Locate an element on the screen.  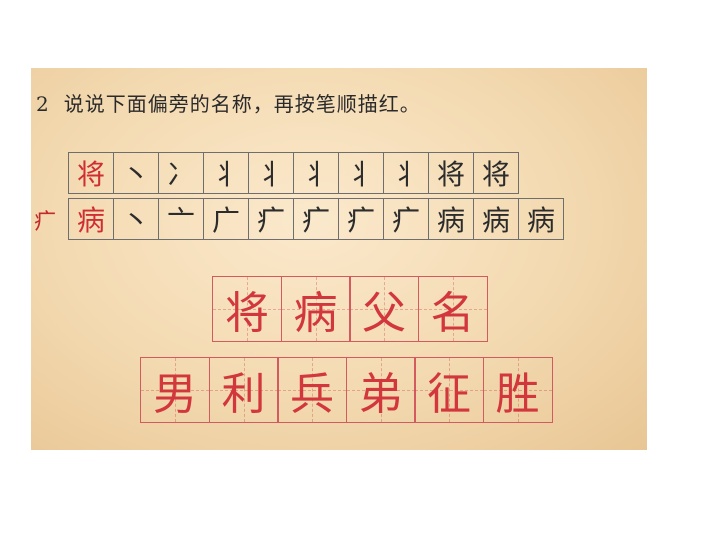
stroke-cell: 冫 is located at coordinates (181, 173).